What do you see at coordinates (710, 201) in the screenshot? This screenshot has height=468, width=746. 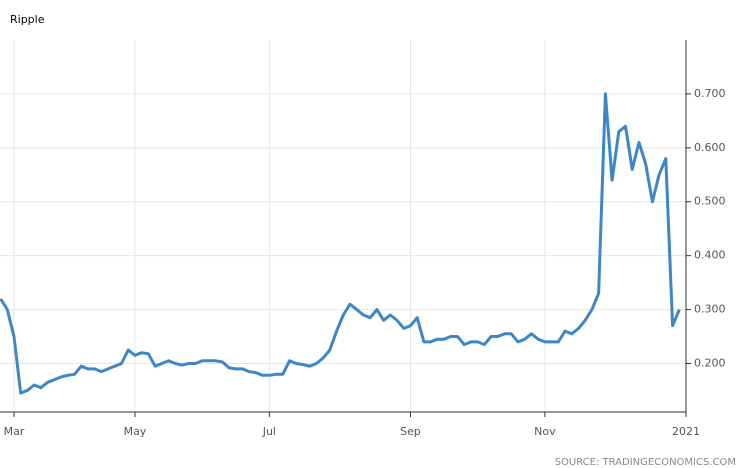 I see `y-tick-label: 0.500` at bounding box center [710, 201].